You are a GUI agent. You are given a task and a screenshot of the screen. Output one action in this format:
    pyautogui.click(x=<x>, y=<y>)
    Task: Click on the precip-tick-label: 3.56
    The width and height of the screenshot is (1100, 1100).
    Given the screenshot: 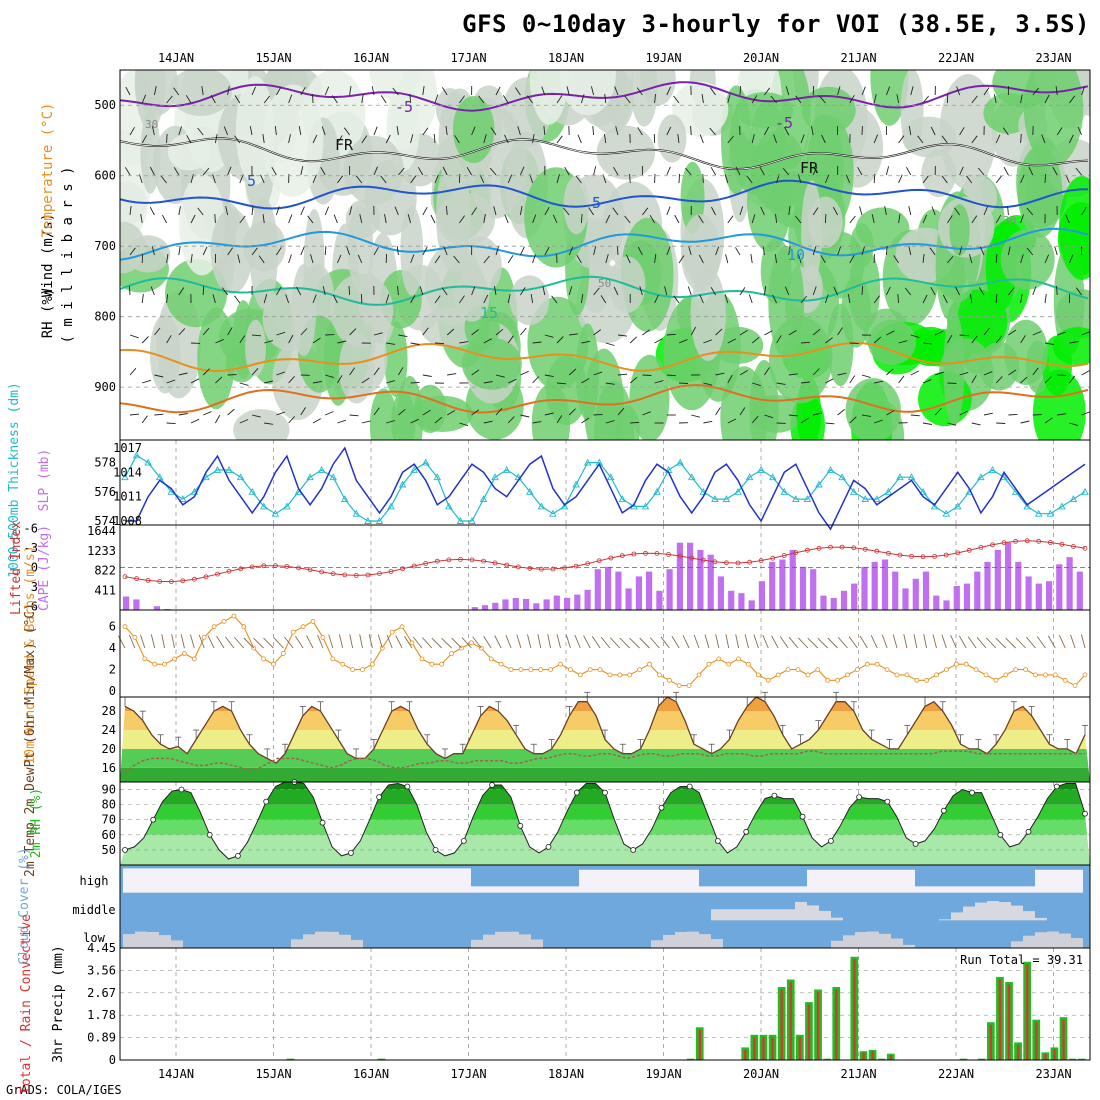 What is the action you would take?
    pyautogui.click(x=101, y=970)
    